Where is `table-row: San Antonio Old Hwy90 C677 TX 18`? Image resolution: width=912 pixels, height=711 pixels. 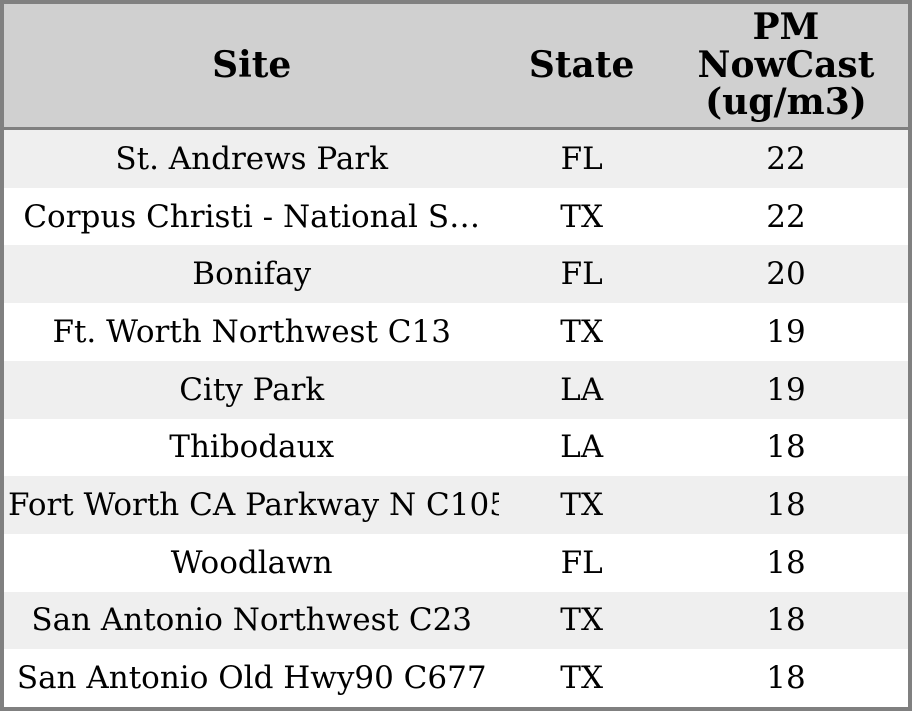 table-row: San Antonio Old Hwy90 C677 TX 18 is located at coordinates (456, 678).